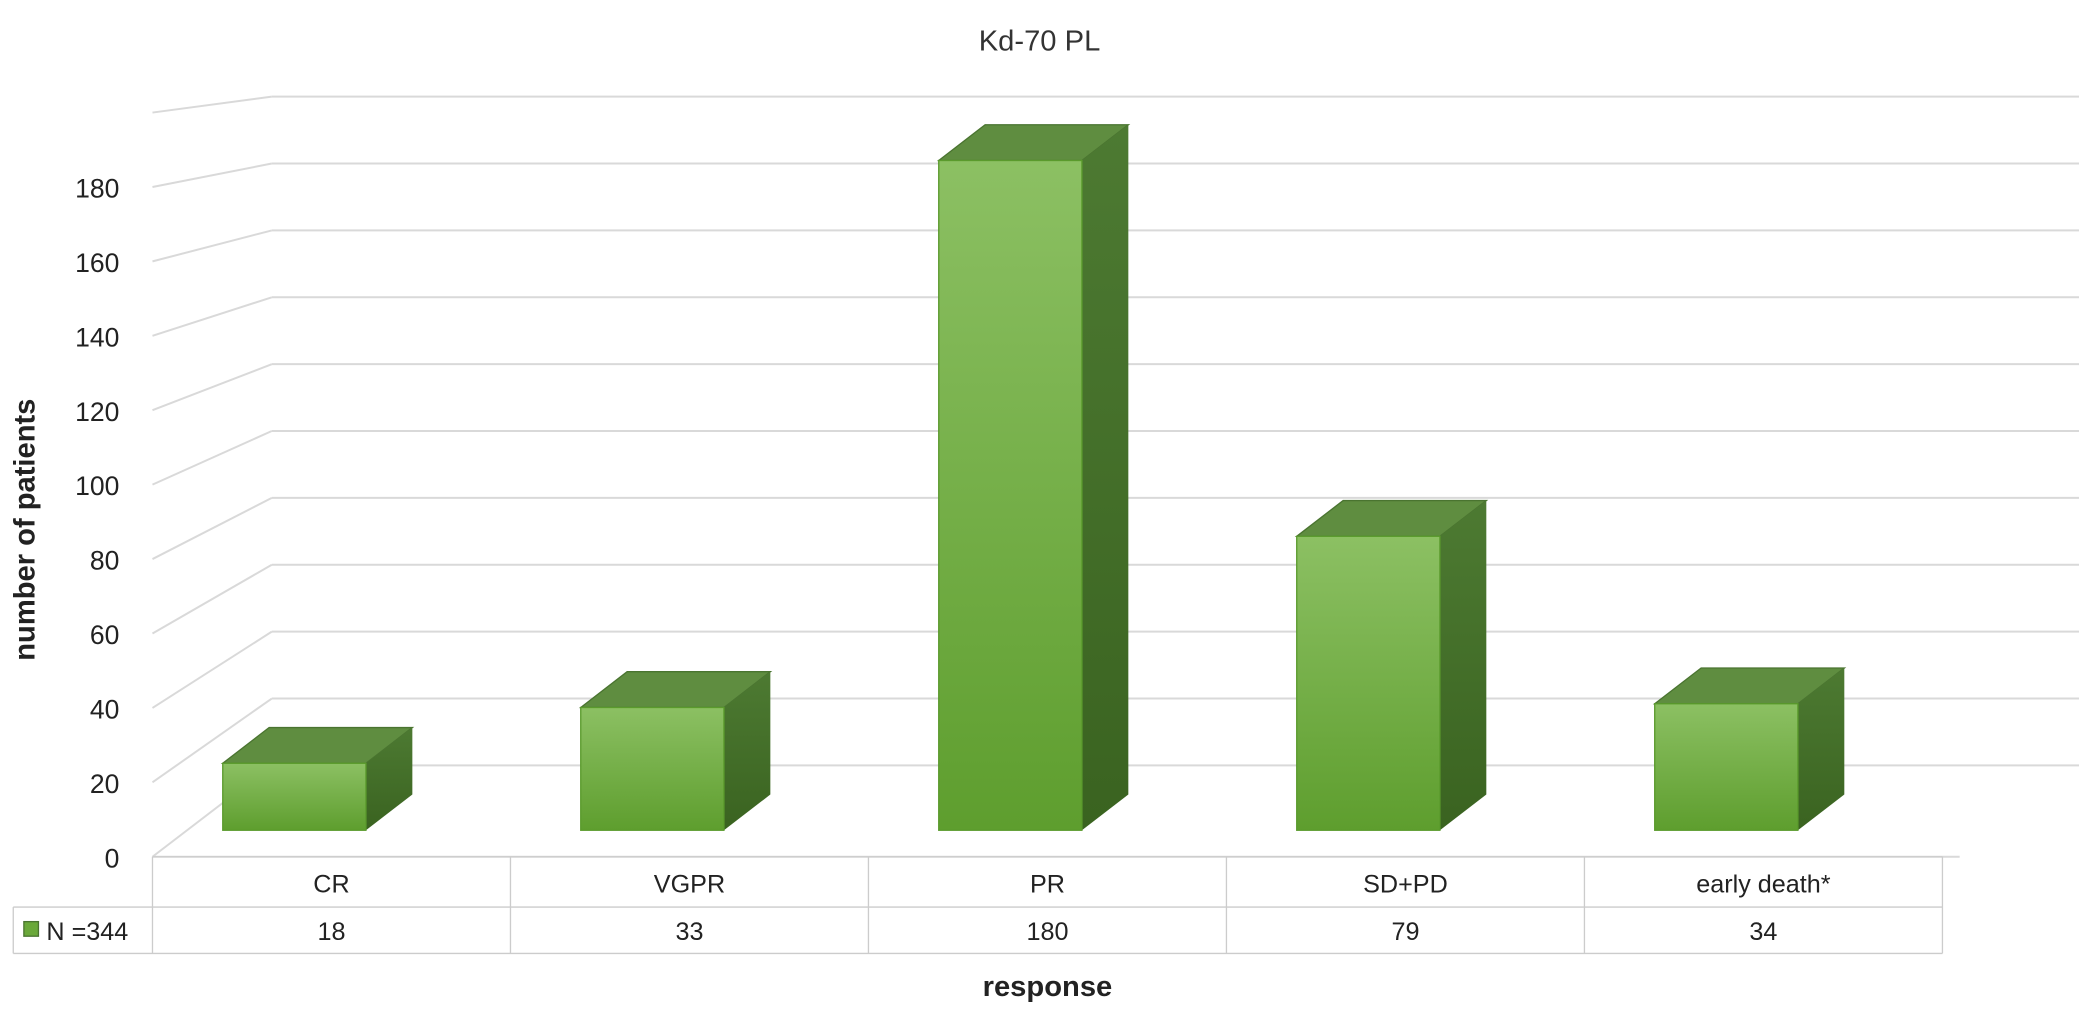 The height and width of the screenshot is (1013, 2079). I want to click on x-category-label: VGPR, so click(689, 885).